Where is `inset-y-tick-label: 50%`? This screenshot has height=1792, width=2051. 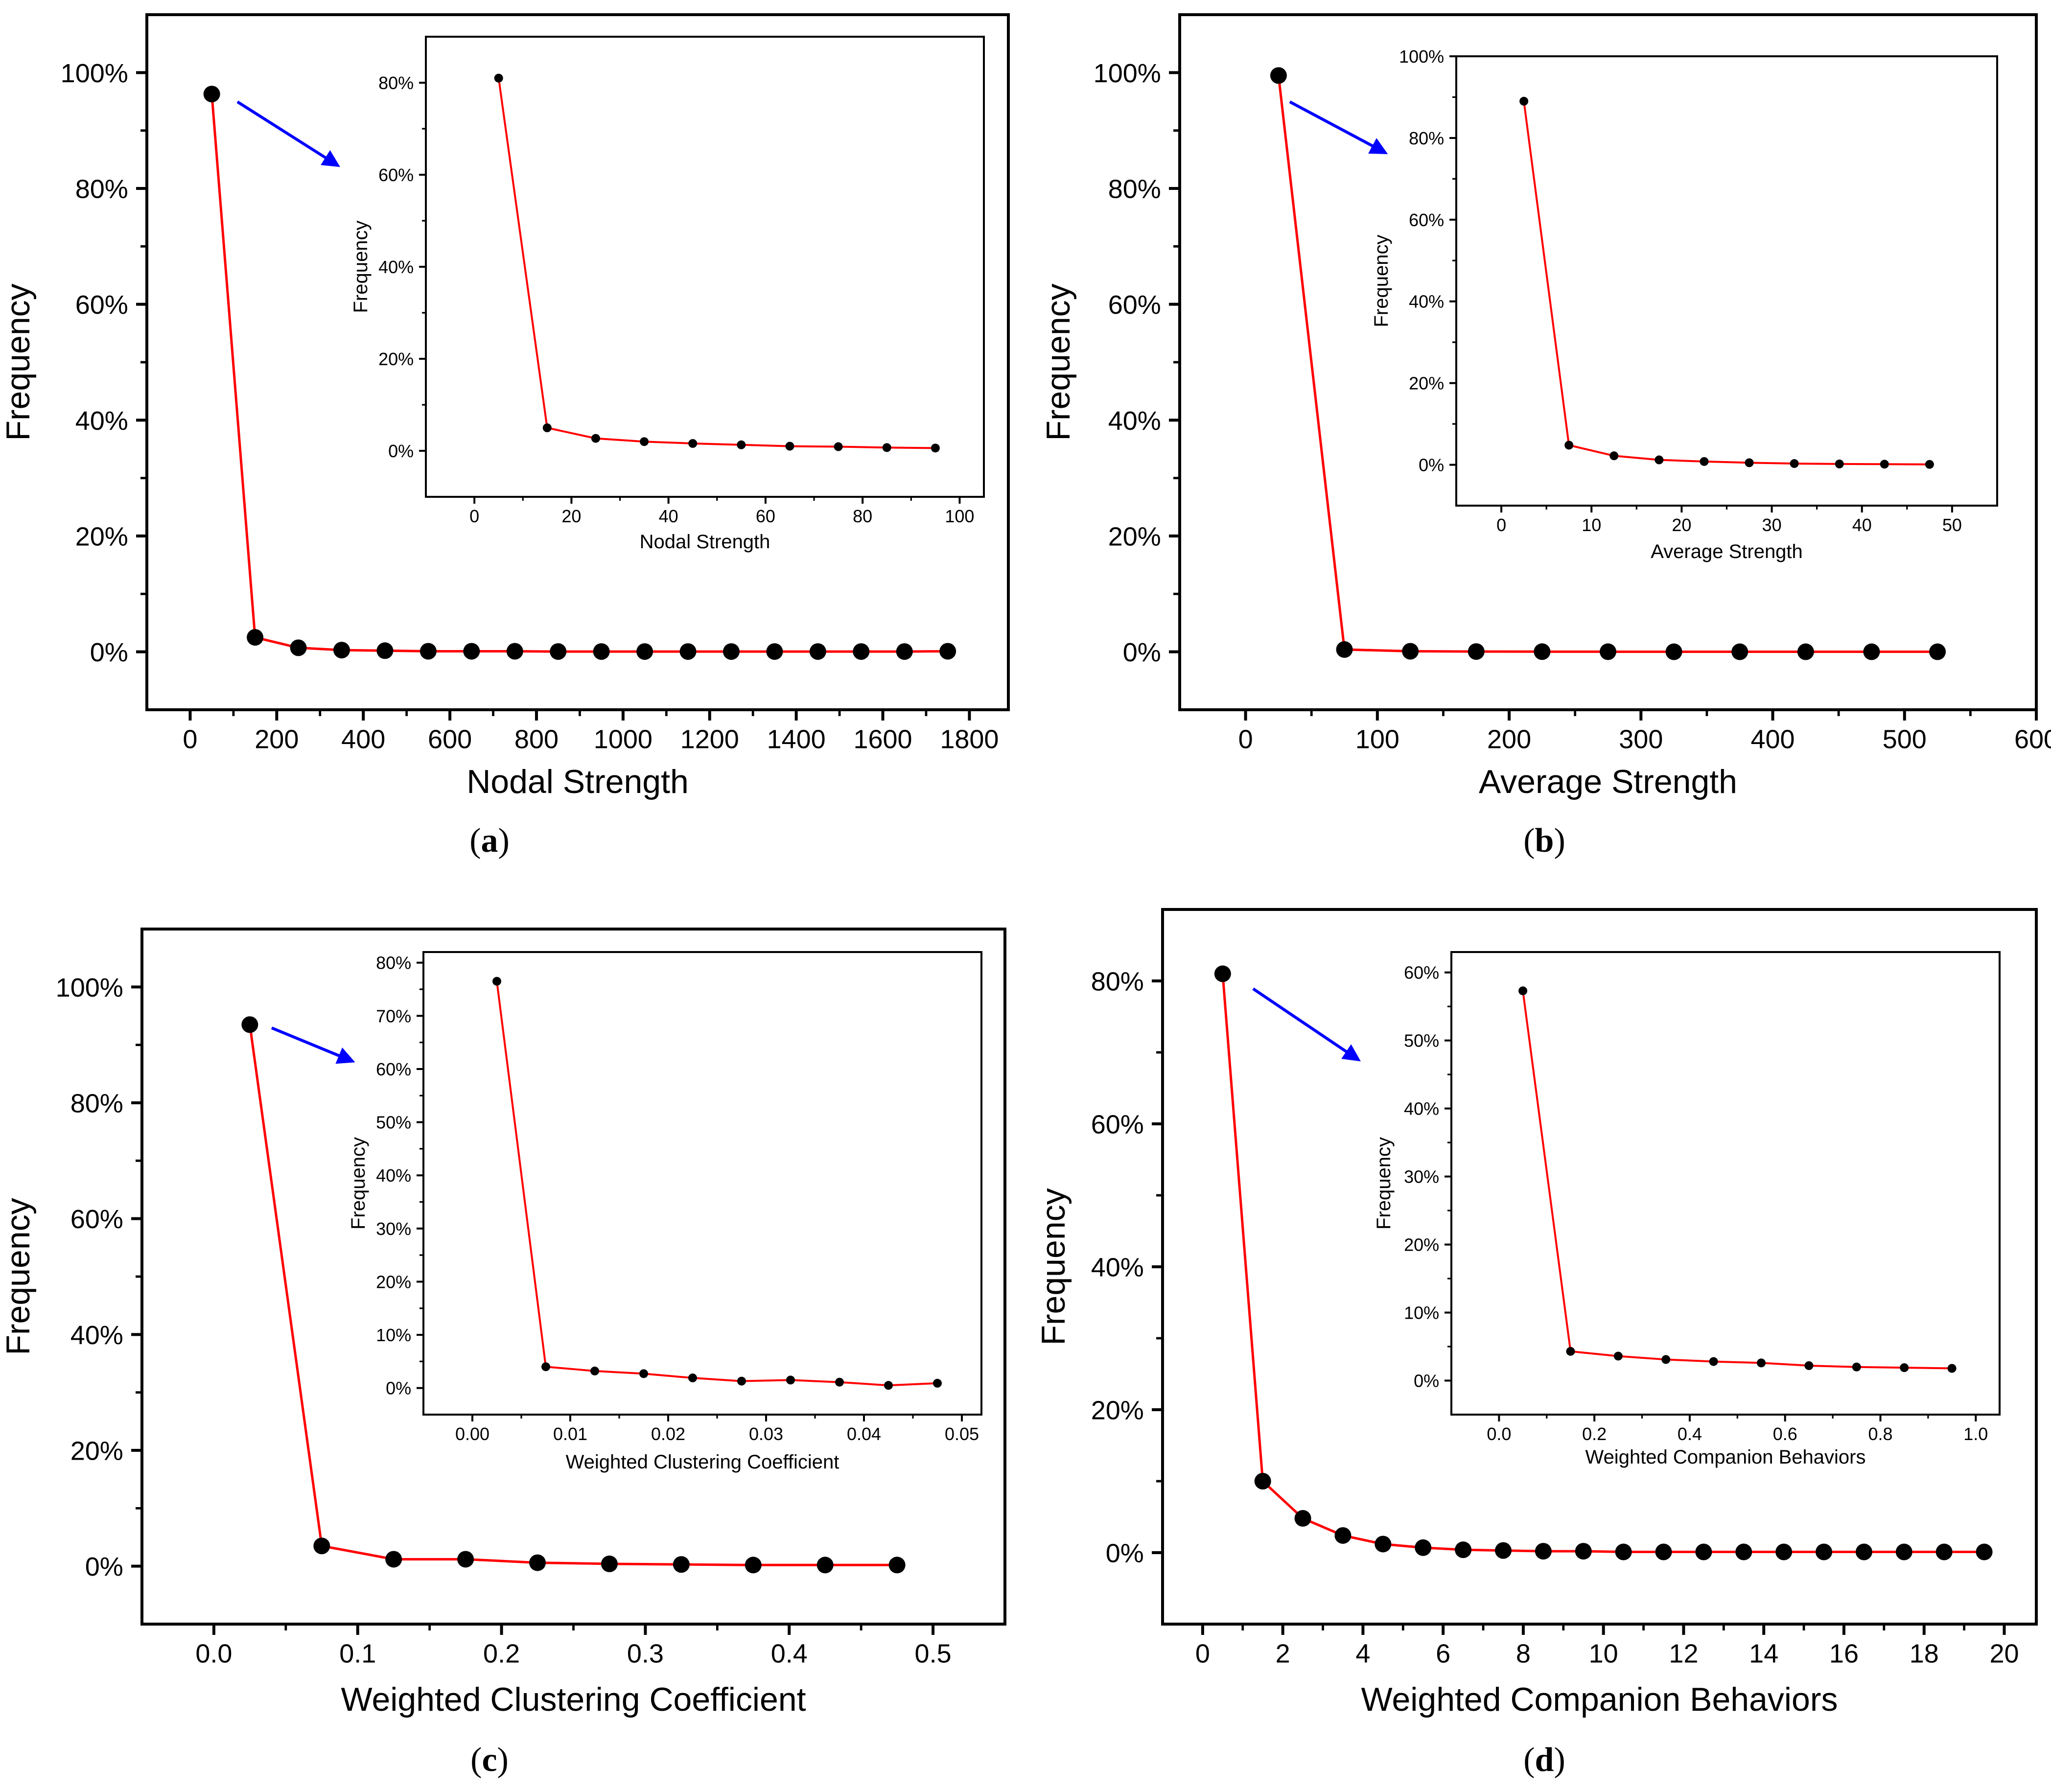 inset-y-tick-label: 50% is located at coordinates (1421, 1041).